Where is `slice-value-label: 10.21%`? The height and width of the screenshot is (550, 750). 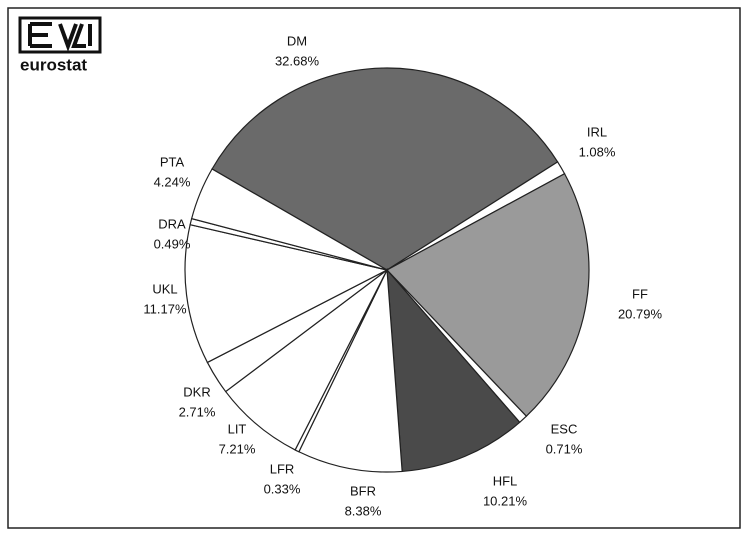 slice-value-label: 10.21% is located at coordinates (505, 500).